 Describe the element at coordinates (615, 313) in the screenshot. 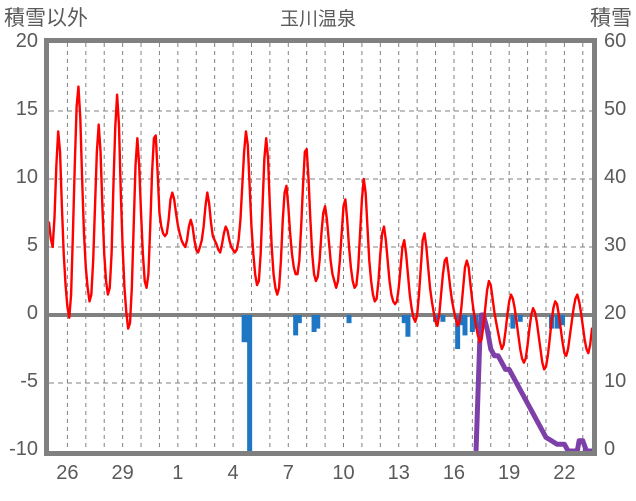

I see `right-tick-20: 20` at that location.